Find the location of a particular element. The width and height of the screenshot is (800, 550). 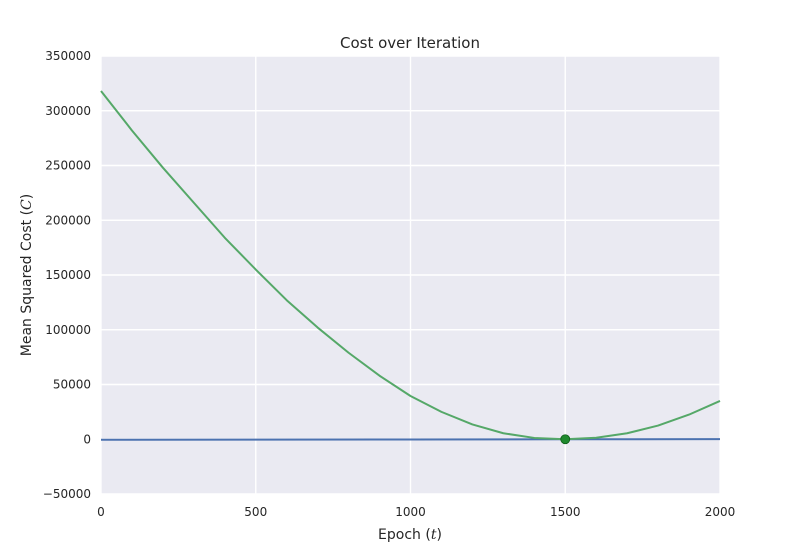

y-tick-label: 150000 is located at coordinates (68, 275).